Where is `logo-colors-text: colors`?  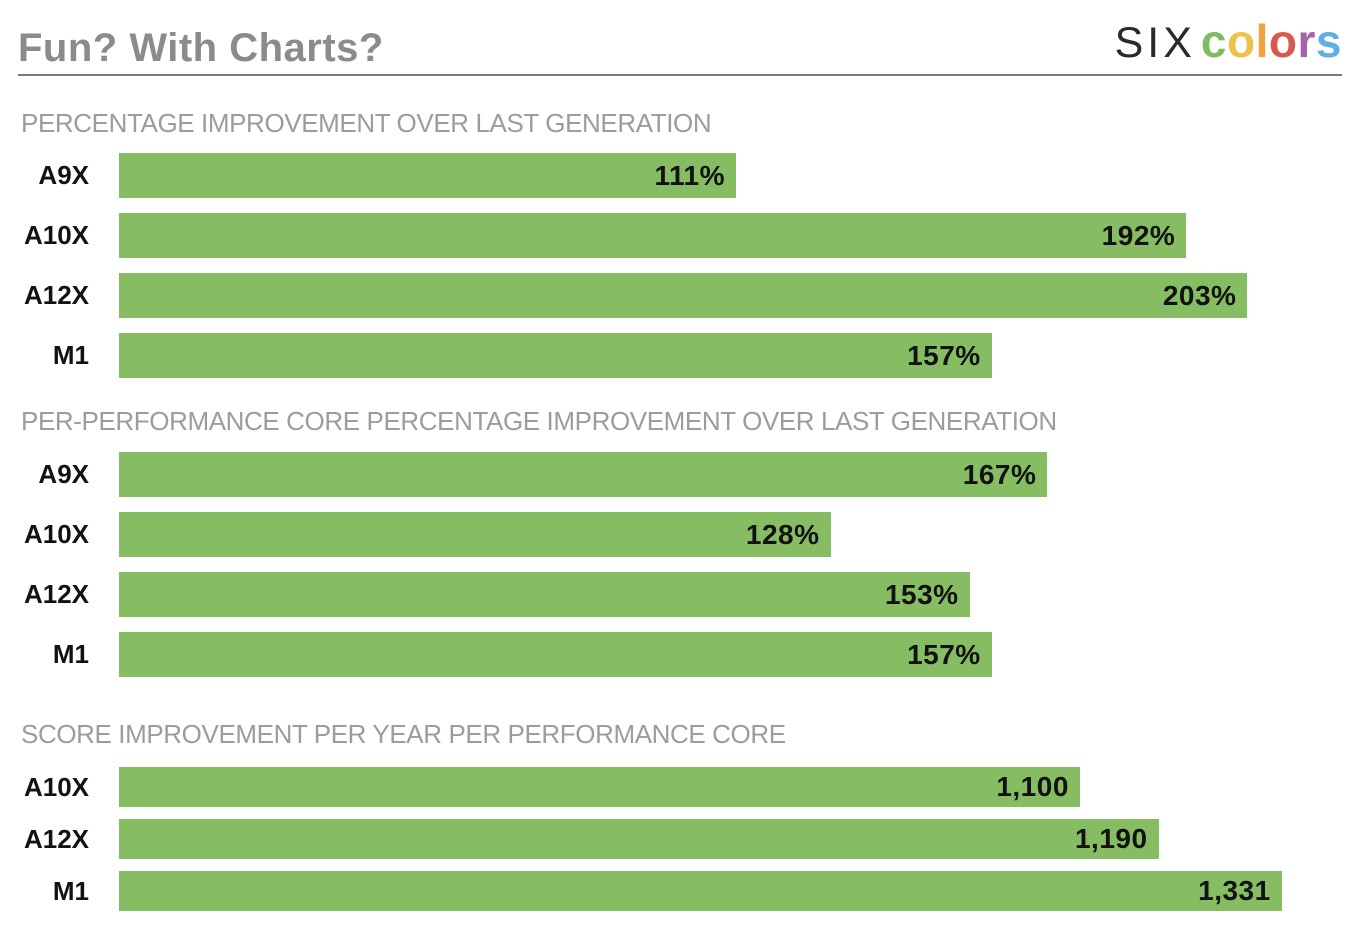 logo-colors-text: colors is located at coordinates (1271, 41).